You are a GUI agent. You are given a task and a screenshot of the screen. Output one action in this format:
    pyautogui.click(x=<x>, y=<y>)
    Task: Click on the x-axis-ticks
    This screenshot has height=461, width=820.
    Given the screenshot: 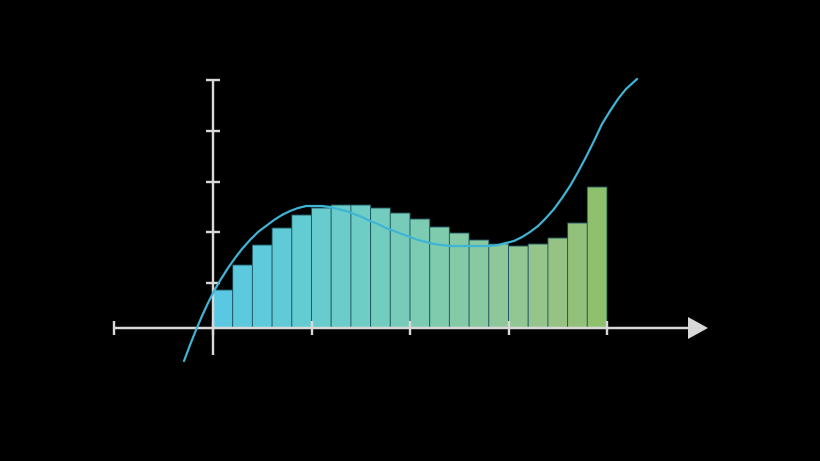 What is the action you would take?
    pyautogui.click(x=360, y=328)
    